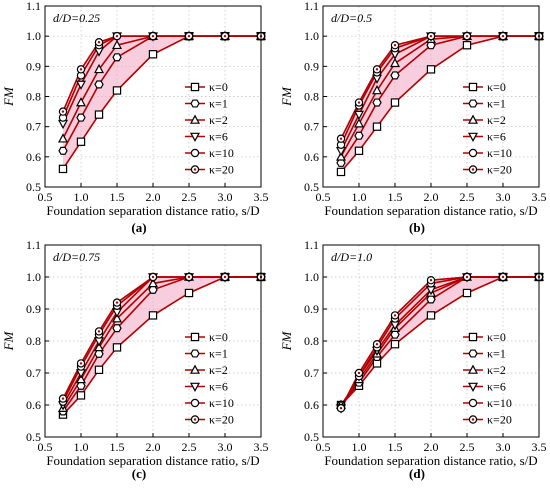 The width and height of the screenshot is (550, 488). Describe the element at coordinates (440, 343) in the screenshot. I see `spread-band` at that location.